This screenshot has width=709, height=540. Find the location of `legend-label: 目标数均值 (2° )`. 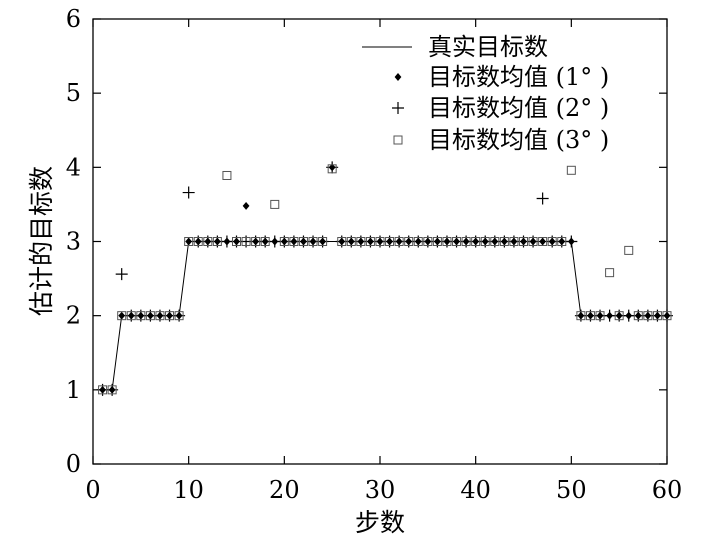

legend-label: 目标数均值 (2° ) is located at coordinates (518, 108).